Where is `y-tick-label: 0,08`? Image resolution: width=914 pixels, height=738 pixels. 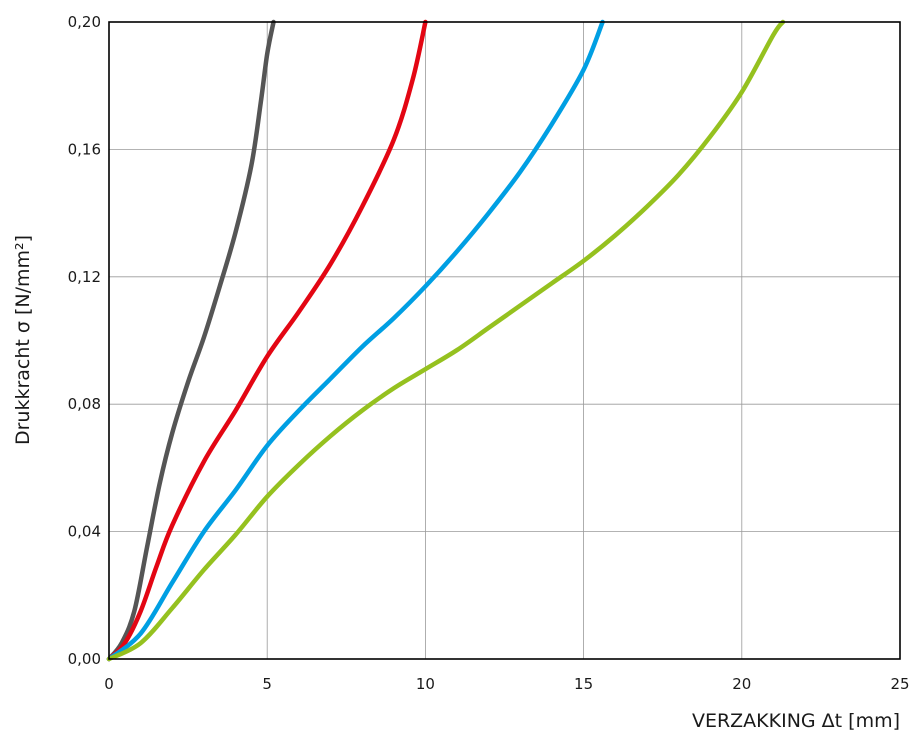
y-tick-label: 0,08 is located at coordinates (84, 404).